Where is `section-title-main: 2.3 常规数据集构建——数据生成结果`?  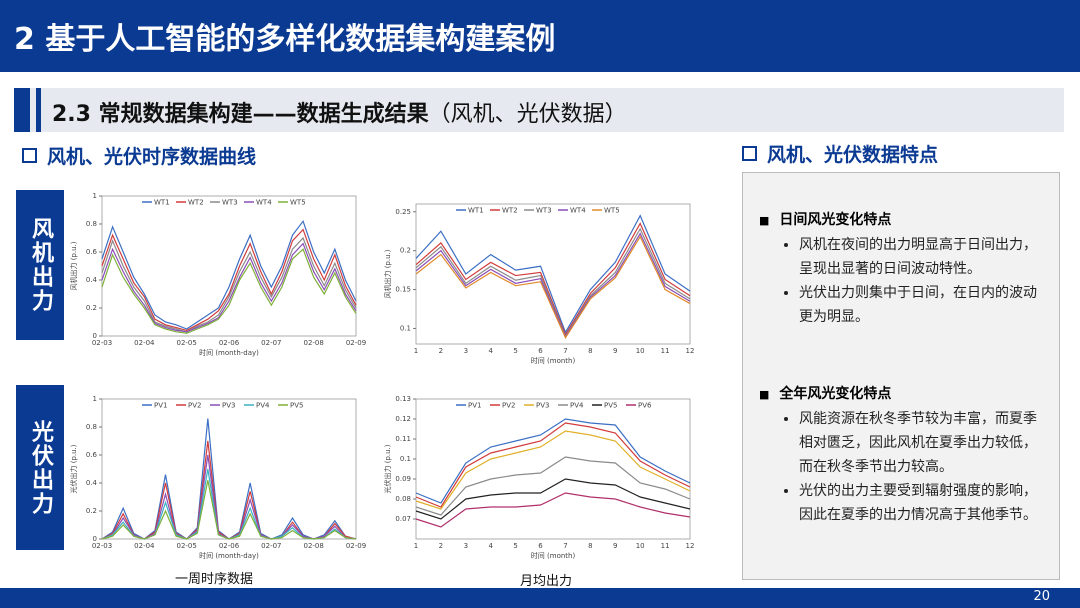 section-title-main: 2.3 常规数据集构建——数据生成结果 is located at coordinates (240, 114).